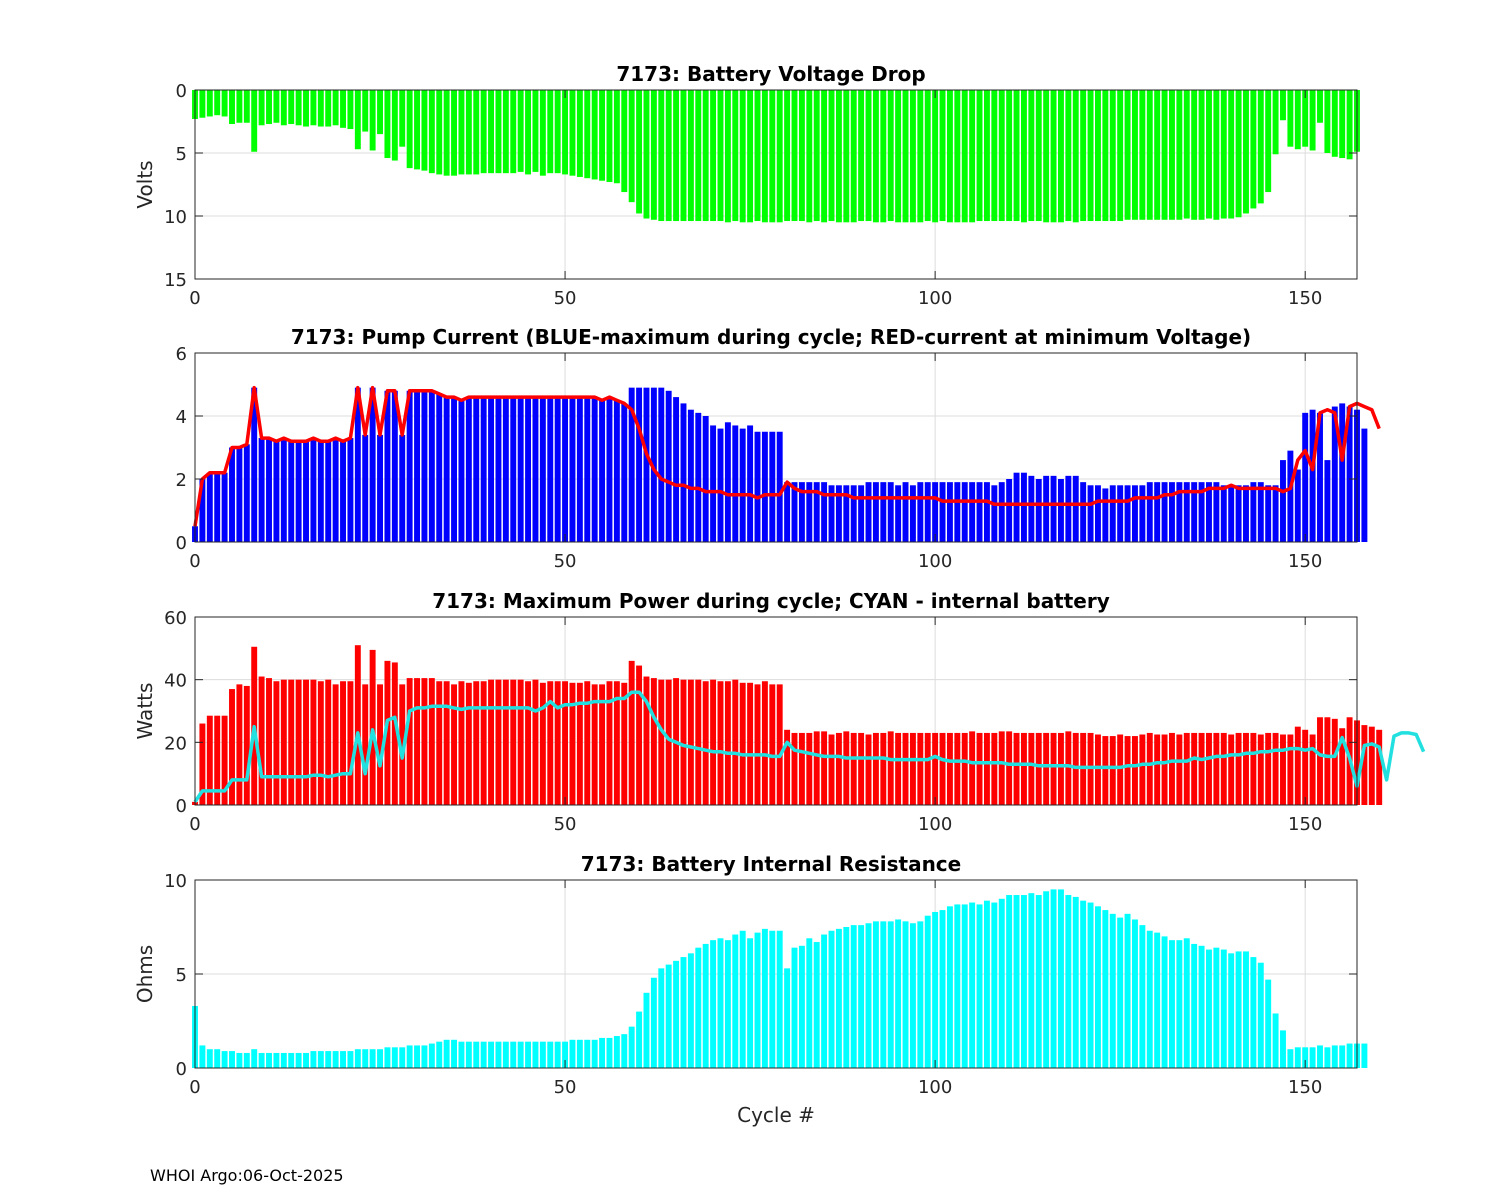 The width and height of the screenshot is (1500, 1200). What do you see at coordinates (247, 1175) in the screenshot?
I see `footer-label: WHOI Argo:06-Oct-2025` at bounding box center [247, 1175].